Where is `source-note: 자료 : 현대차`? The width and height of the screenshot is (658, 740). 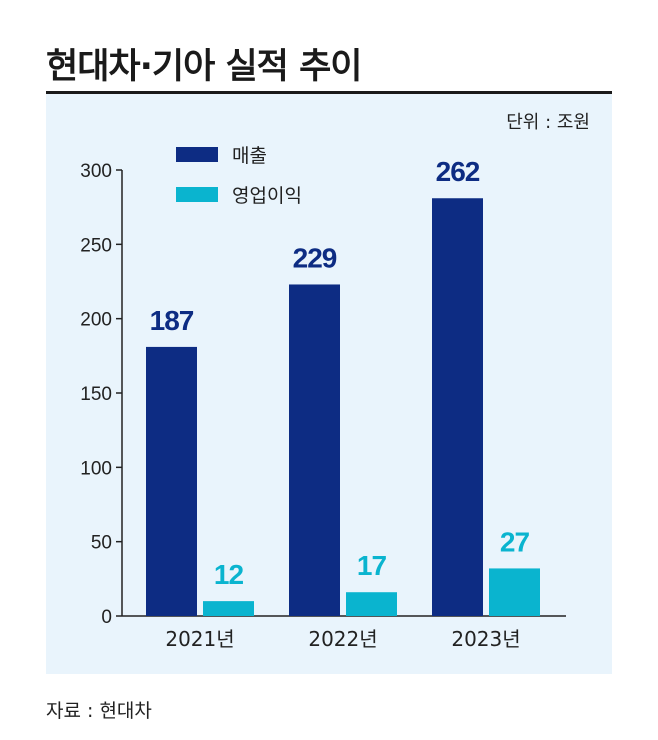
source-note: 자료 : 현대차 is located at coordinates (99, 711).